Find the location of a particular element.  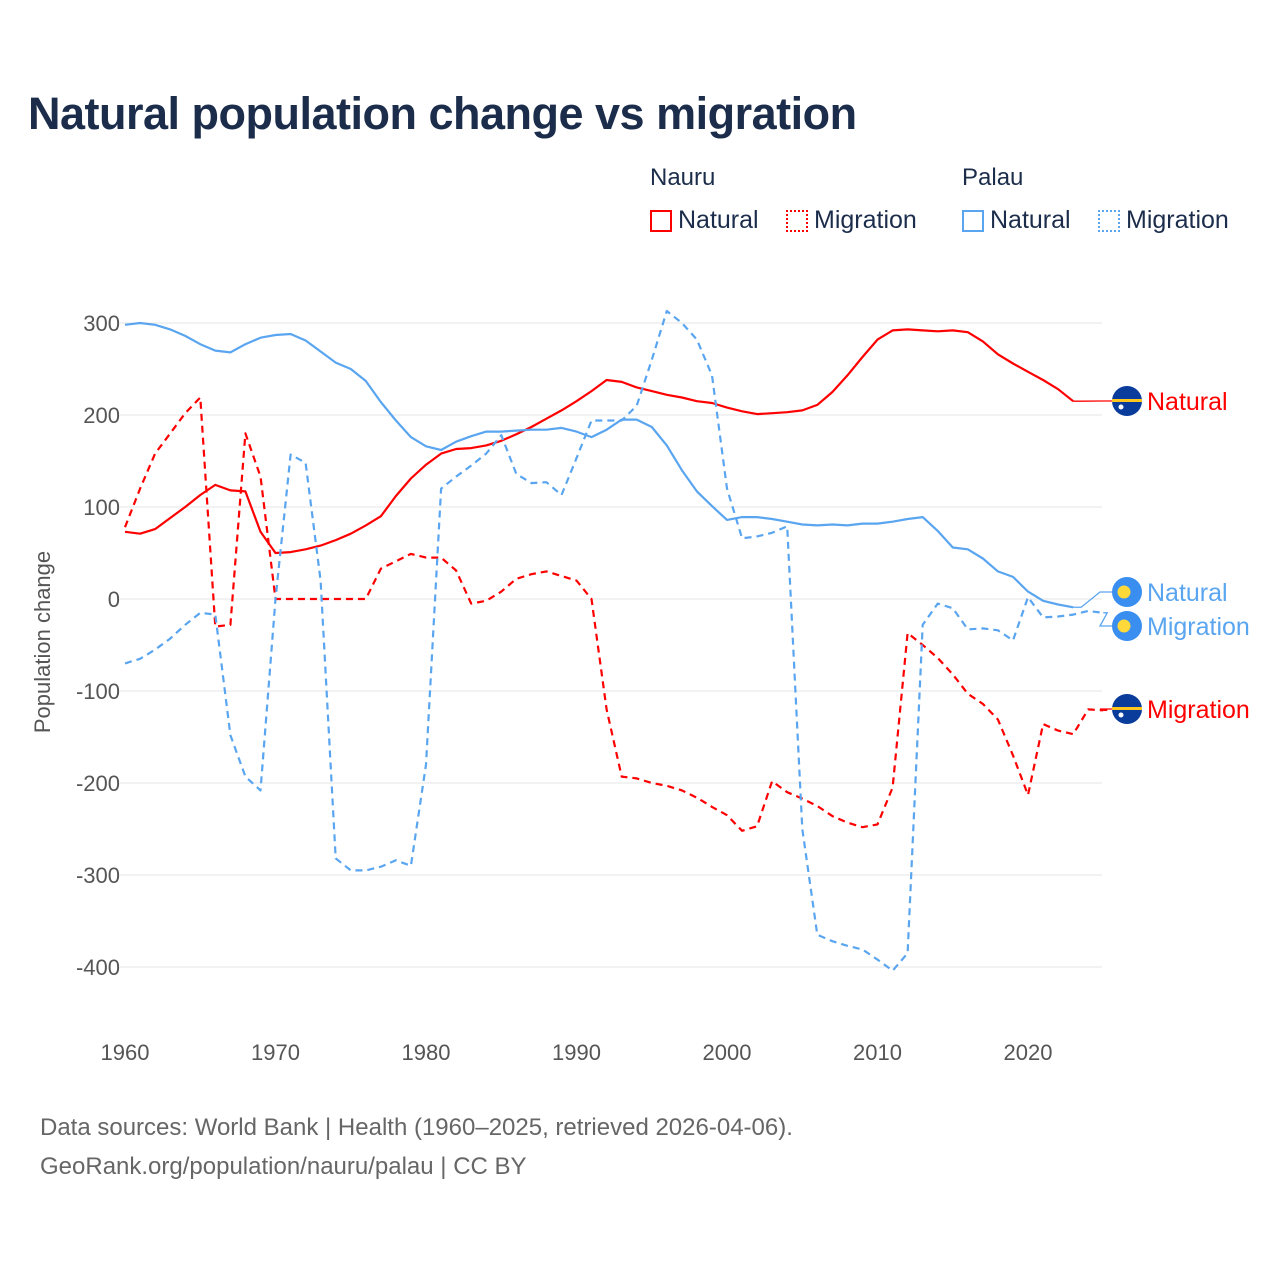

legend-group-nauru: Nauru is located at coordinates (683, 177).